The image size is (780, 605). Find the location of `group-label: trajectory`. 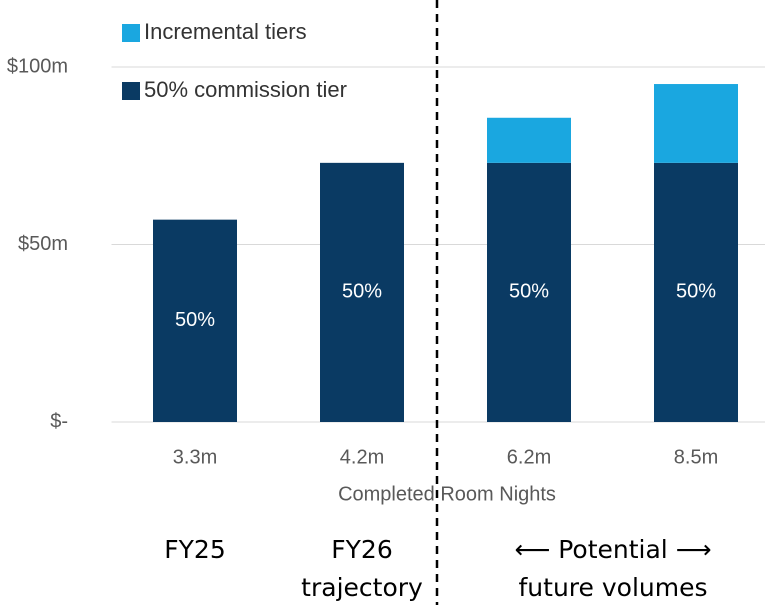

group-label: trajectory is located at coordinates (362, 587).